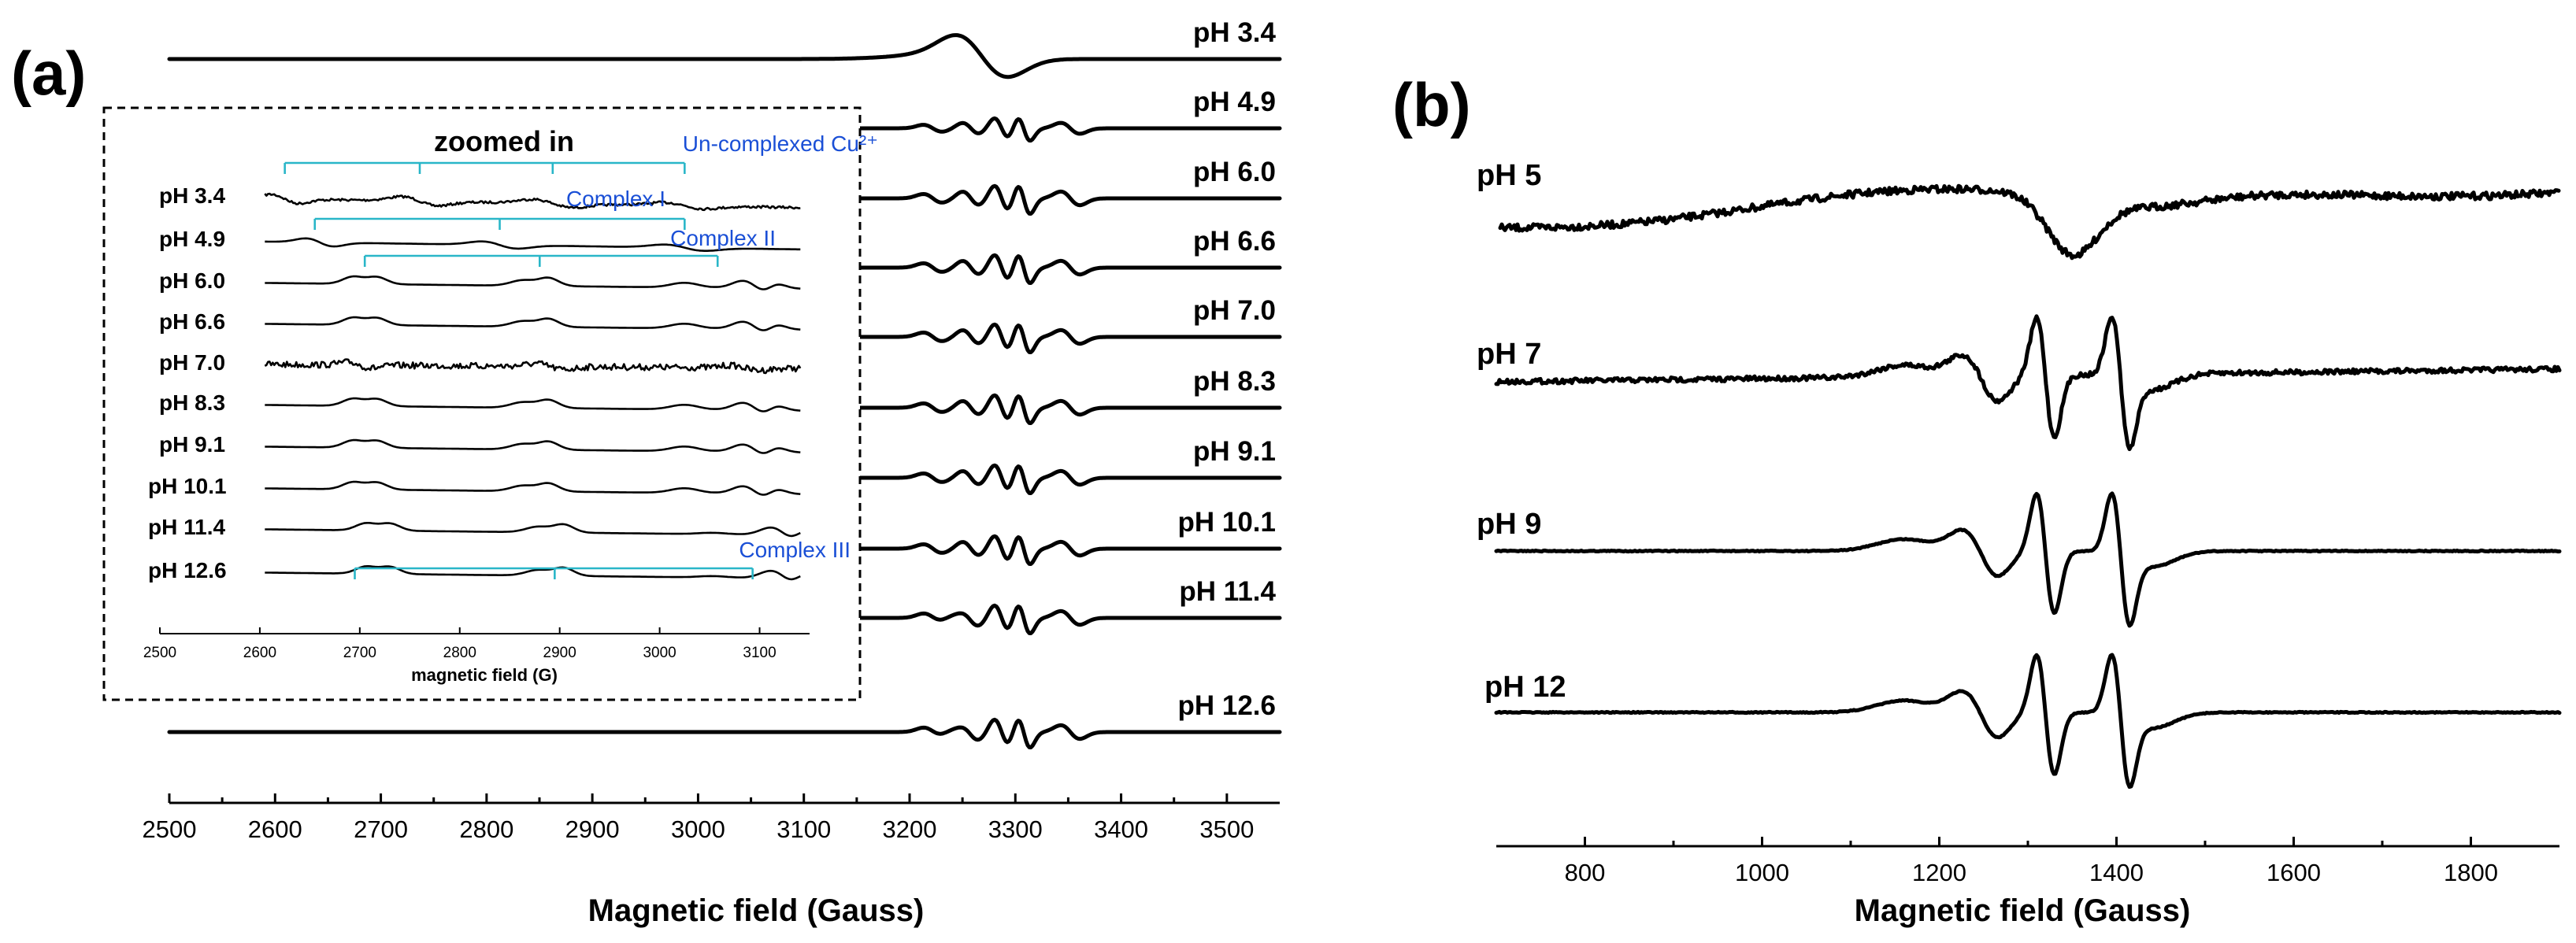 Image resolution: width=2576 pixels, height=943 pixels. What do you see at coordinates (192, 321) in the screenshot?
I see `inset-label-ph-6-6: pH 6.6` at bounding box center [192, 321].